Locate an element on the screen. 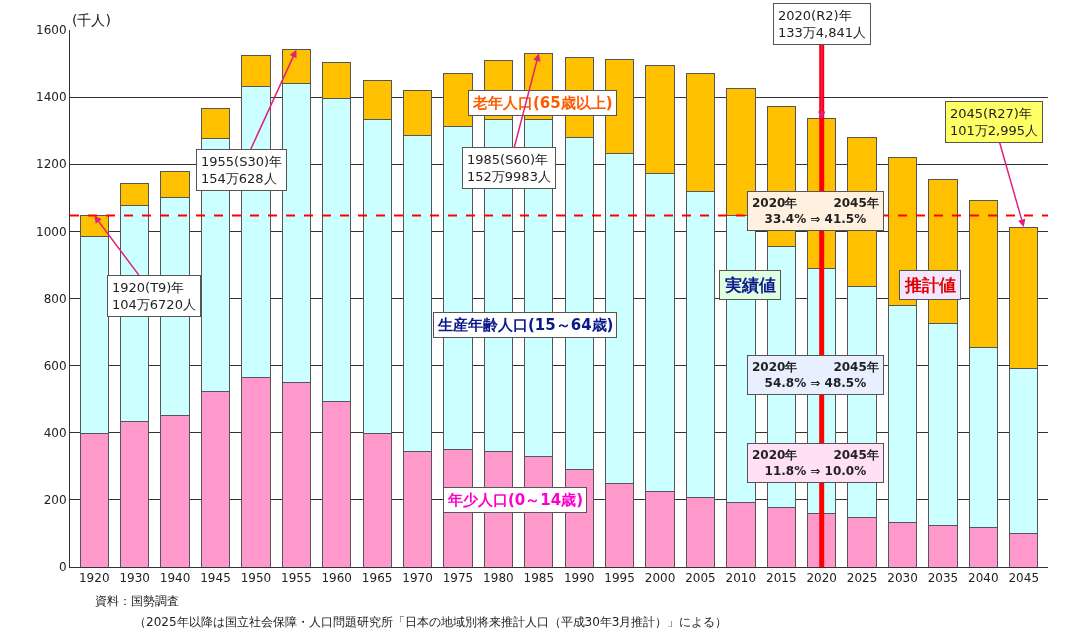 The height and width of the screenshot is (642, 1083). x-tick-label: 1975 is located at coordinates (458, 578).